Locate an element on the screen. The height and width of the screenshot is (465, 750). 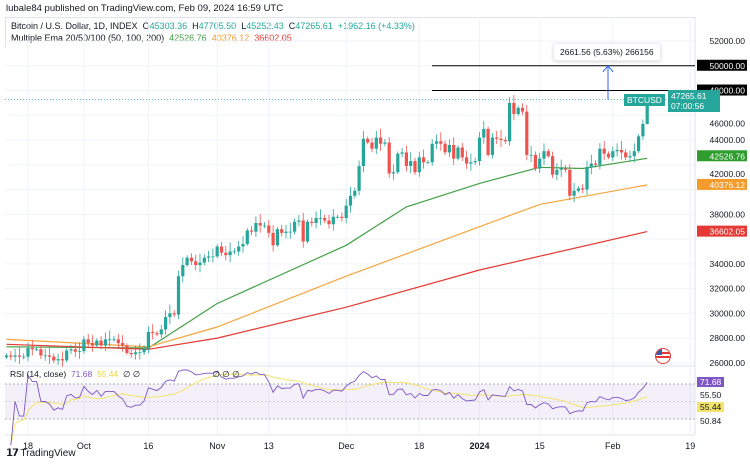
tradingview-logo: 𝟭𝟳 TradingView is located at coordinates (41, 453).